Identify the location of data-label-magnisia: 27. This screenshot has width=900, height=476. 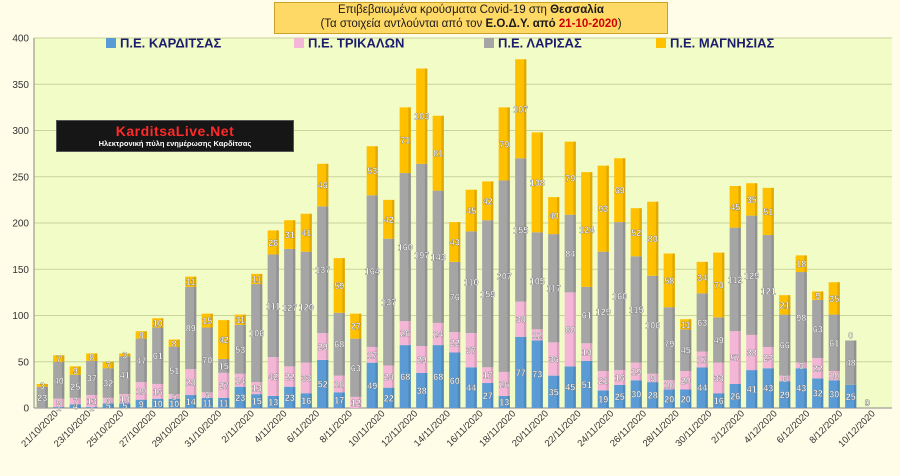
(356, 327).